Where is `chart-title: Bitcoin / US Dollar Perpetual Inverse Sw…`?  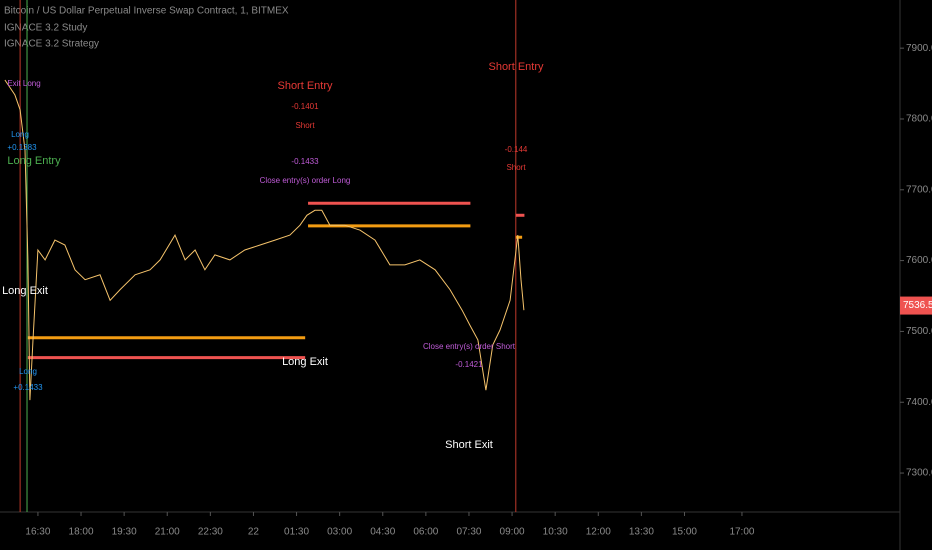
chart-title: Bitcoin / US Dollar Perpetual Inverse Sw… is located at coordinates (146, 11).